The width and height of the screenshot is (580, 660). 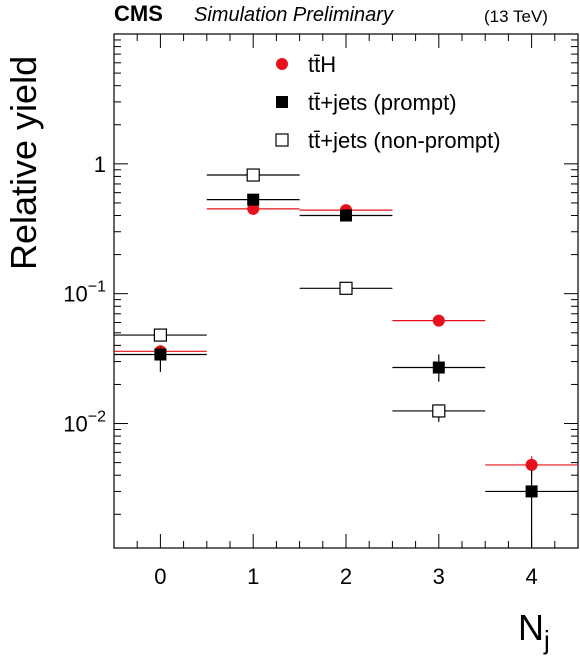 What do you see at coordinates (531, 576) in the screenshot?
I see `x-tick-label: 4` at bounding box center [531, 576].